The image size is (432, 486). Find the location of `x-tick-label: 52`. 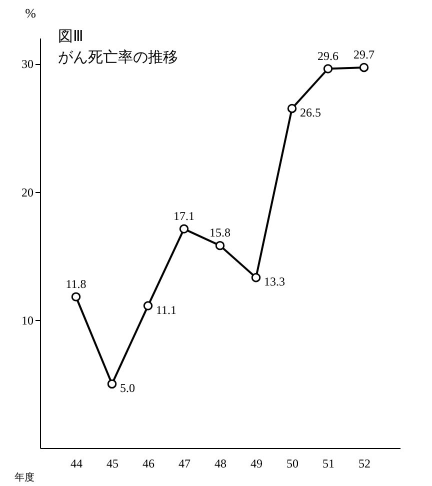

x-tick-label: 52 is located at coordinates (364, 463).